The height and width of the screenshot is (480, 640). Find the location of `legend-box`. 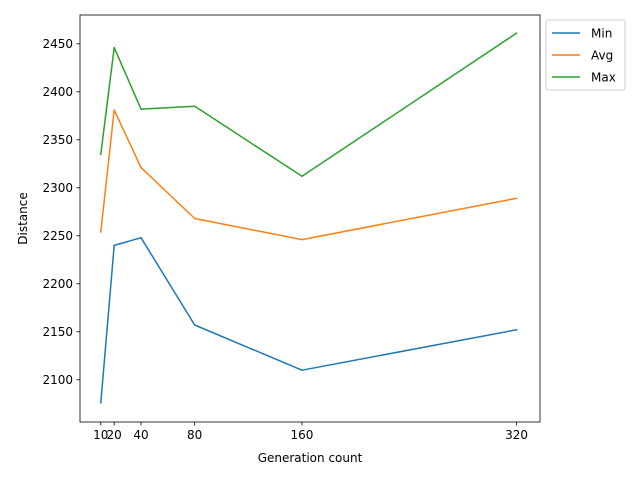

legend-box is located at coordinates (585, 55).